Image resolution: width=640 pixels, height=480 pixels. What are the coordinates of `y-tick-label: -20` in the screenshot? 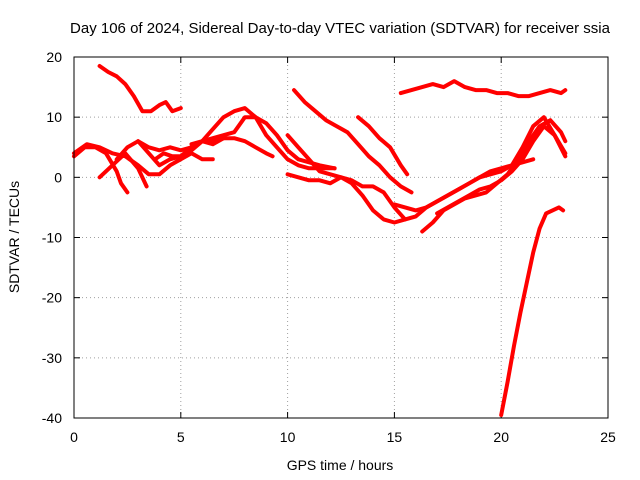 It's located at (52, 298).